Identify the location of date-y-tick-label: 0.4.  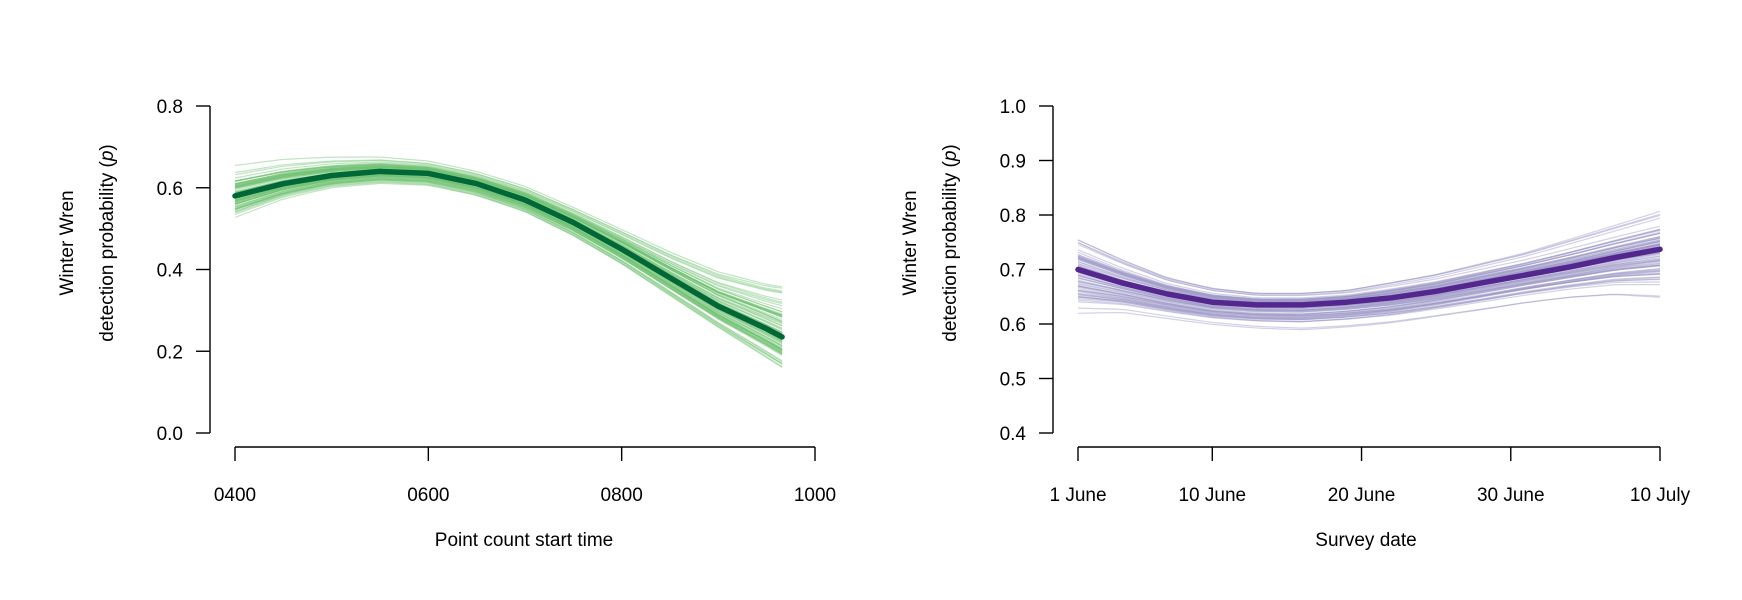
(1013, 434).